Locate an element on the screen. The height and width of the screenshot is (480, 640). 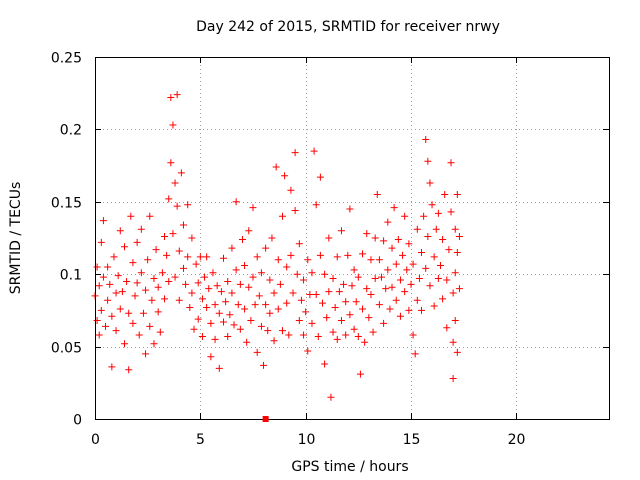
y-tick-label: 0.05 is located at coordinates (66, 349).